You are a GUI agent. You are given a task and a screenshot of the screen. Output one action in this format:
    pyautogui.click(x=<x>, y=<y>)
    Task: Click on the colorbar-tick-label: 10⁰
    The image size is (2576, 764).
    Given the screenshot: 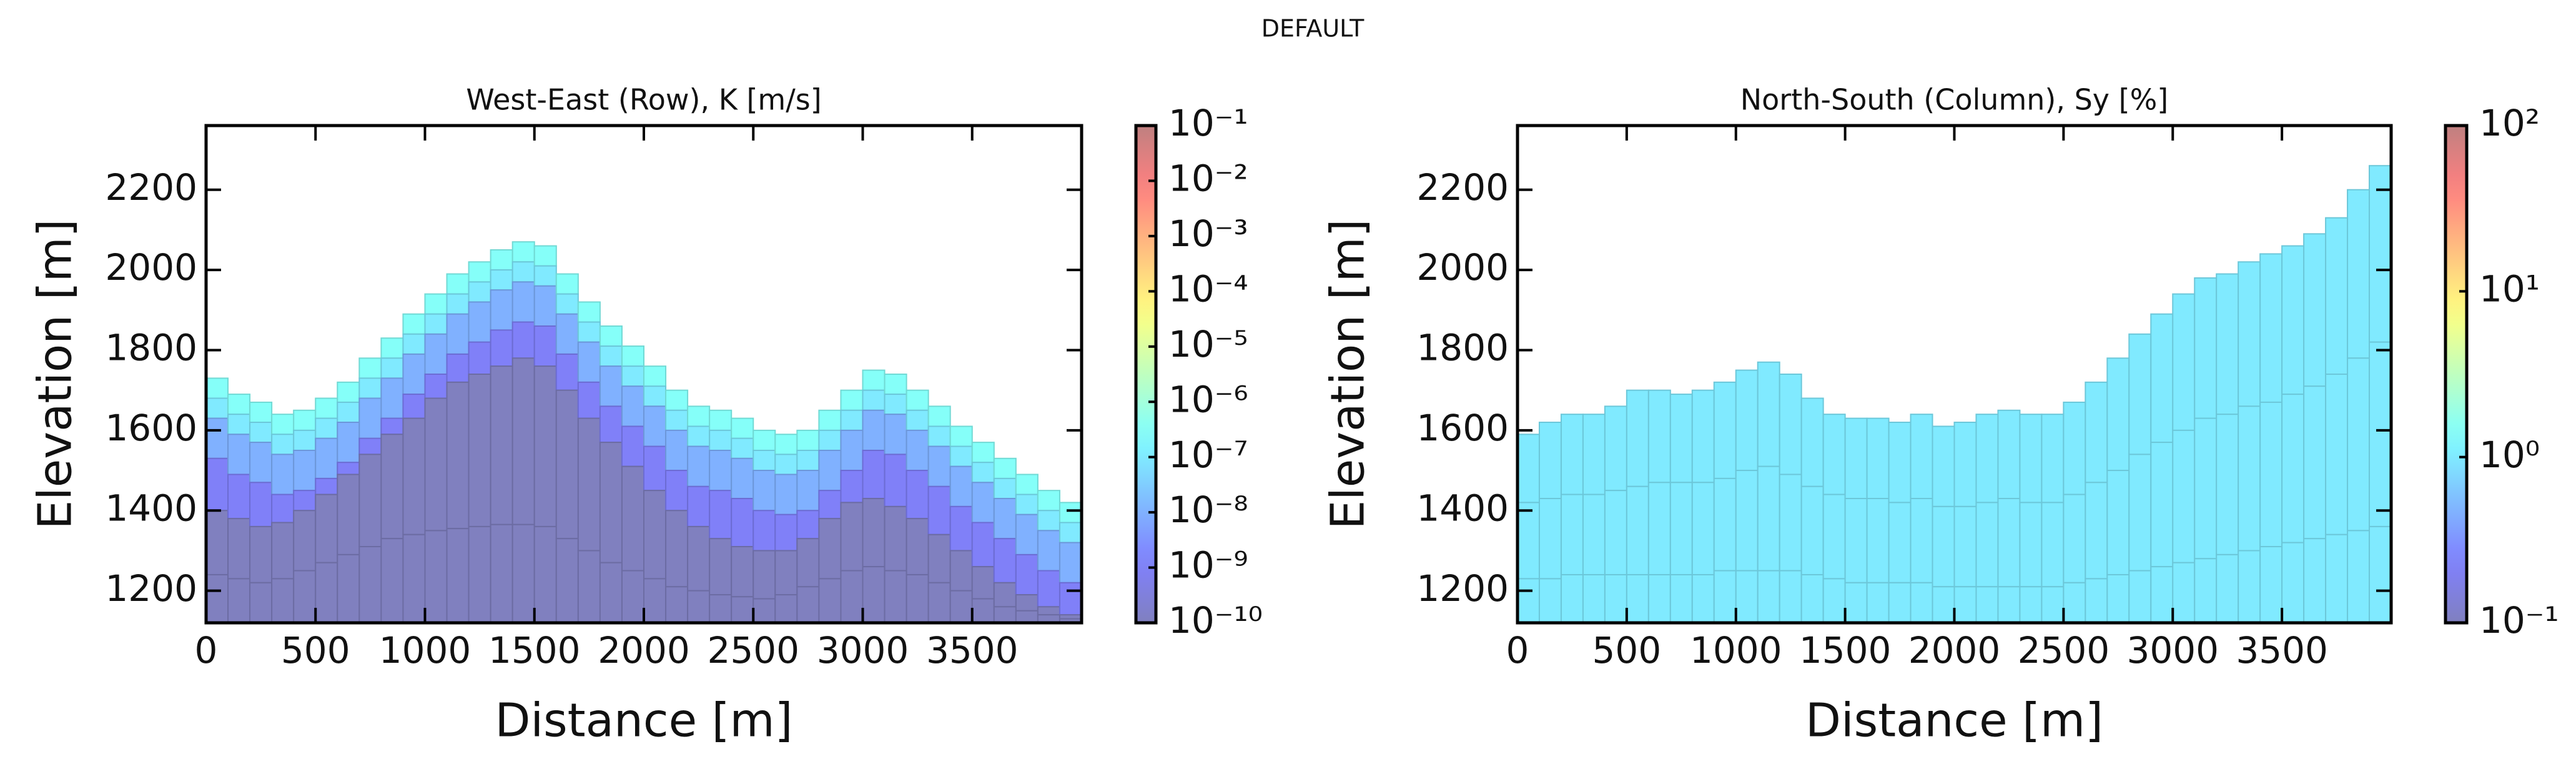 What is the action you would take?
    pyautogui.click(x=2509, y=455)
    